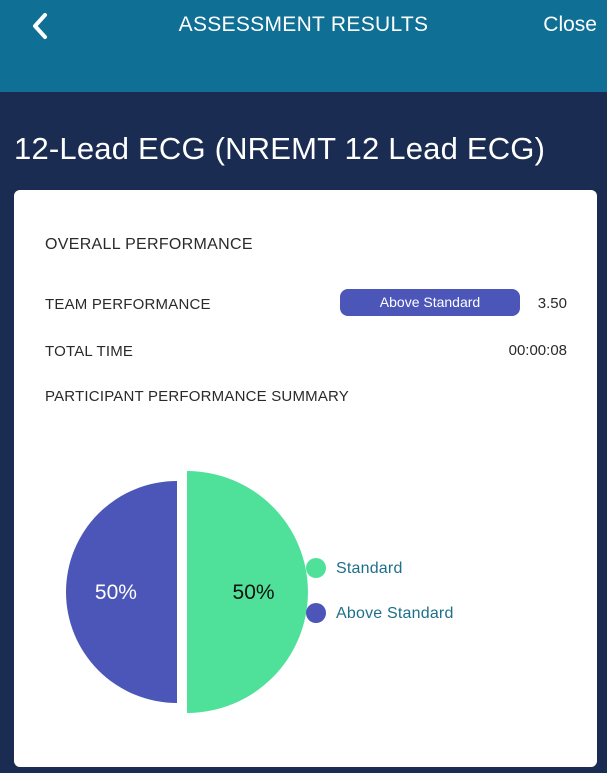 This screenshot has width=607, height=773. I want to click on total-time-value: 00:00:08, so click(537, 350).